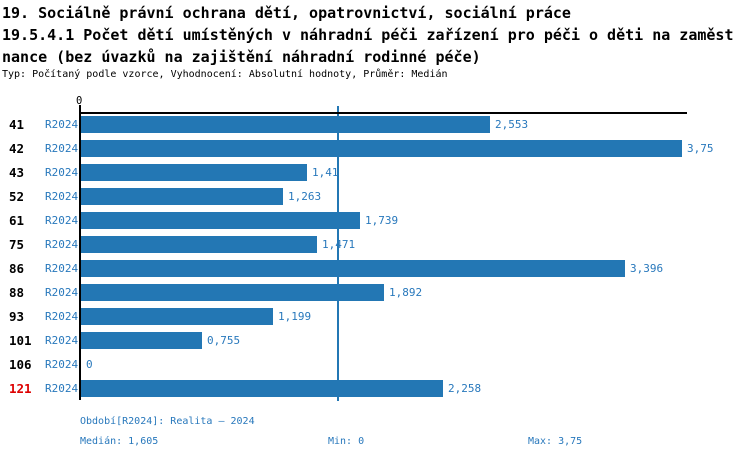 Image resolution: width=750 pixels, height=462 pixels. I want to click on bar-value-label: 0, so click(89, 364).